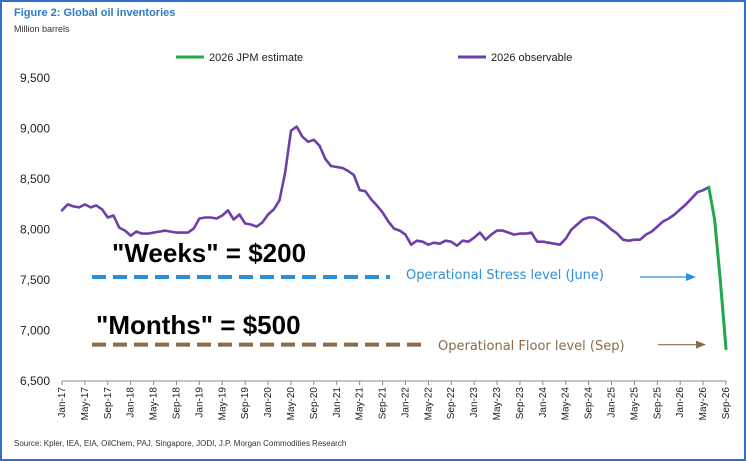 The height and width of the screenshot is (461, 746). Describe the element at coordinates (634, 404) in the screenshot. I see `x-tick-label: May-25` at that location.